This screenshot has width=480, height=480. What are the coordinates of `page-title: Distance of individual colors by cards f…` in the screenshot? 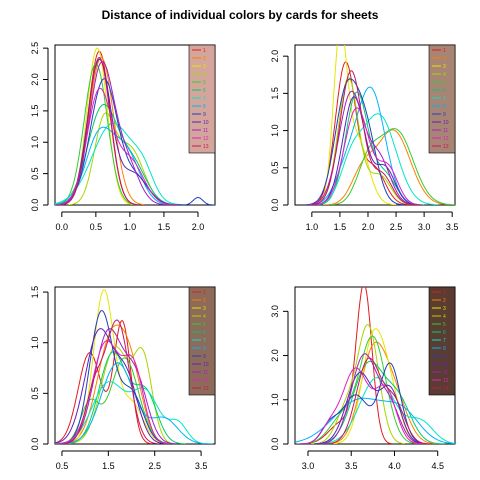 It's located at (240, 15).